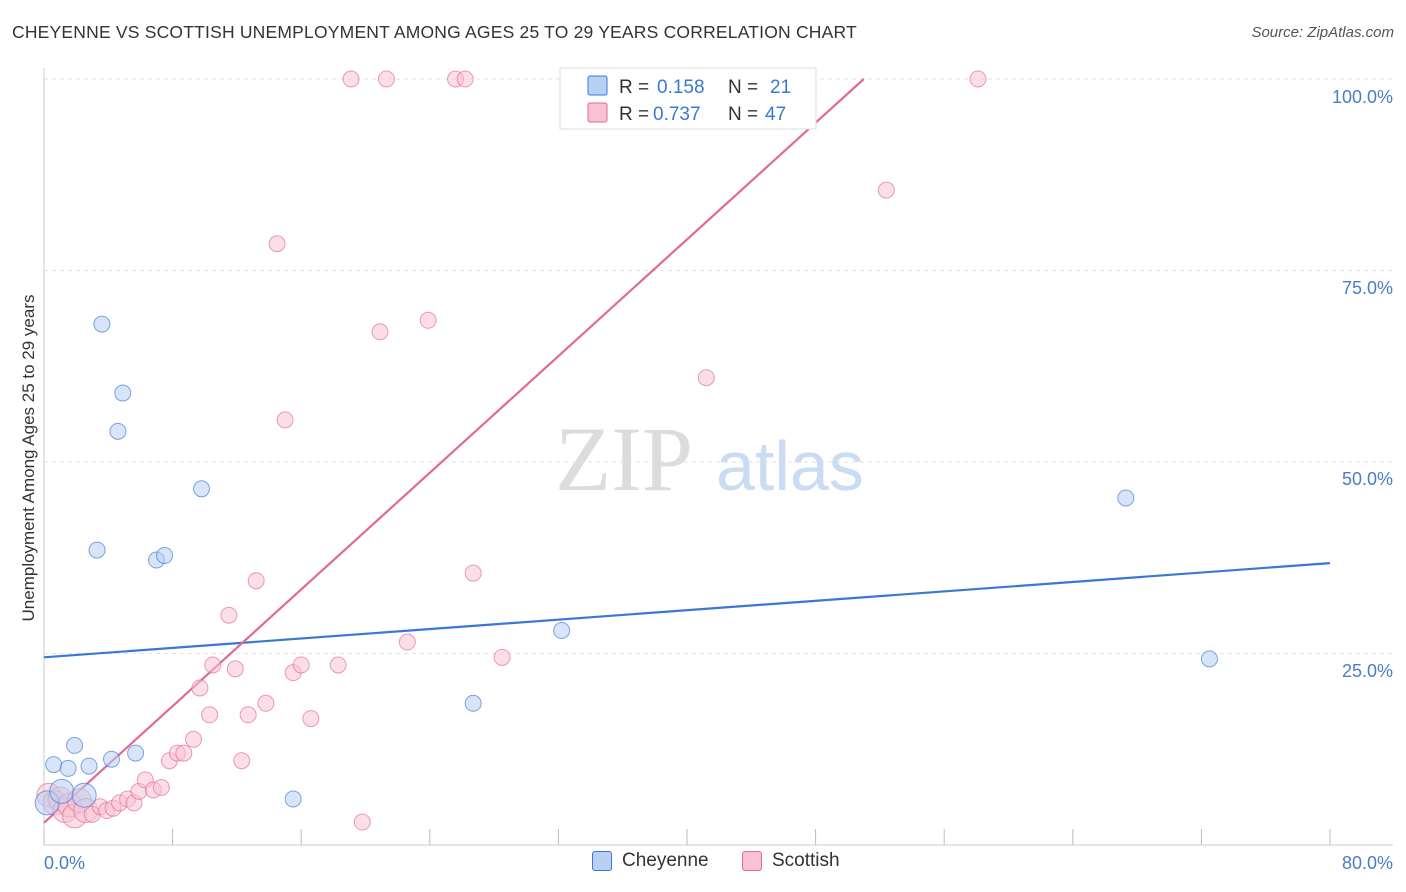 This screenshot has width=1406, height=892. Describe the element at coordinates (806, 860) in the screenshot. I see `bottom-legend-label-scottish: Scottish` at that location.